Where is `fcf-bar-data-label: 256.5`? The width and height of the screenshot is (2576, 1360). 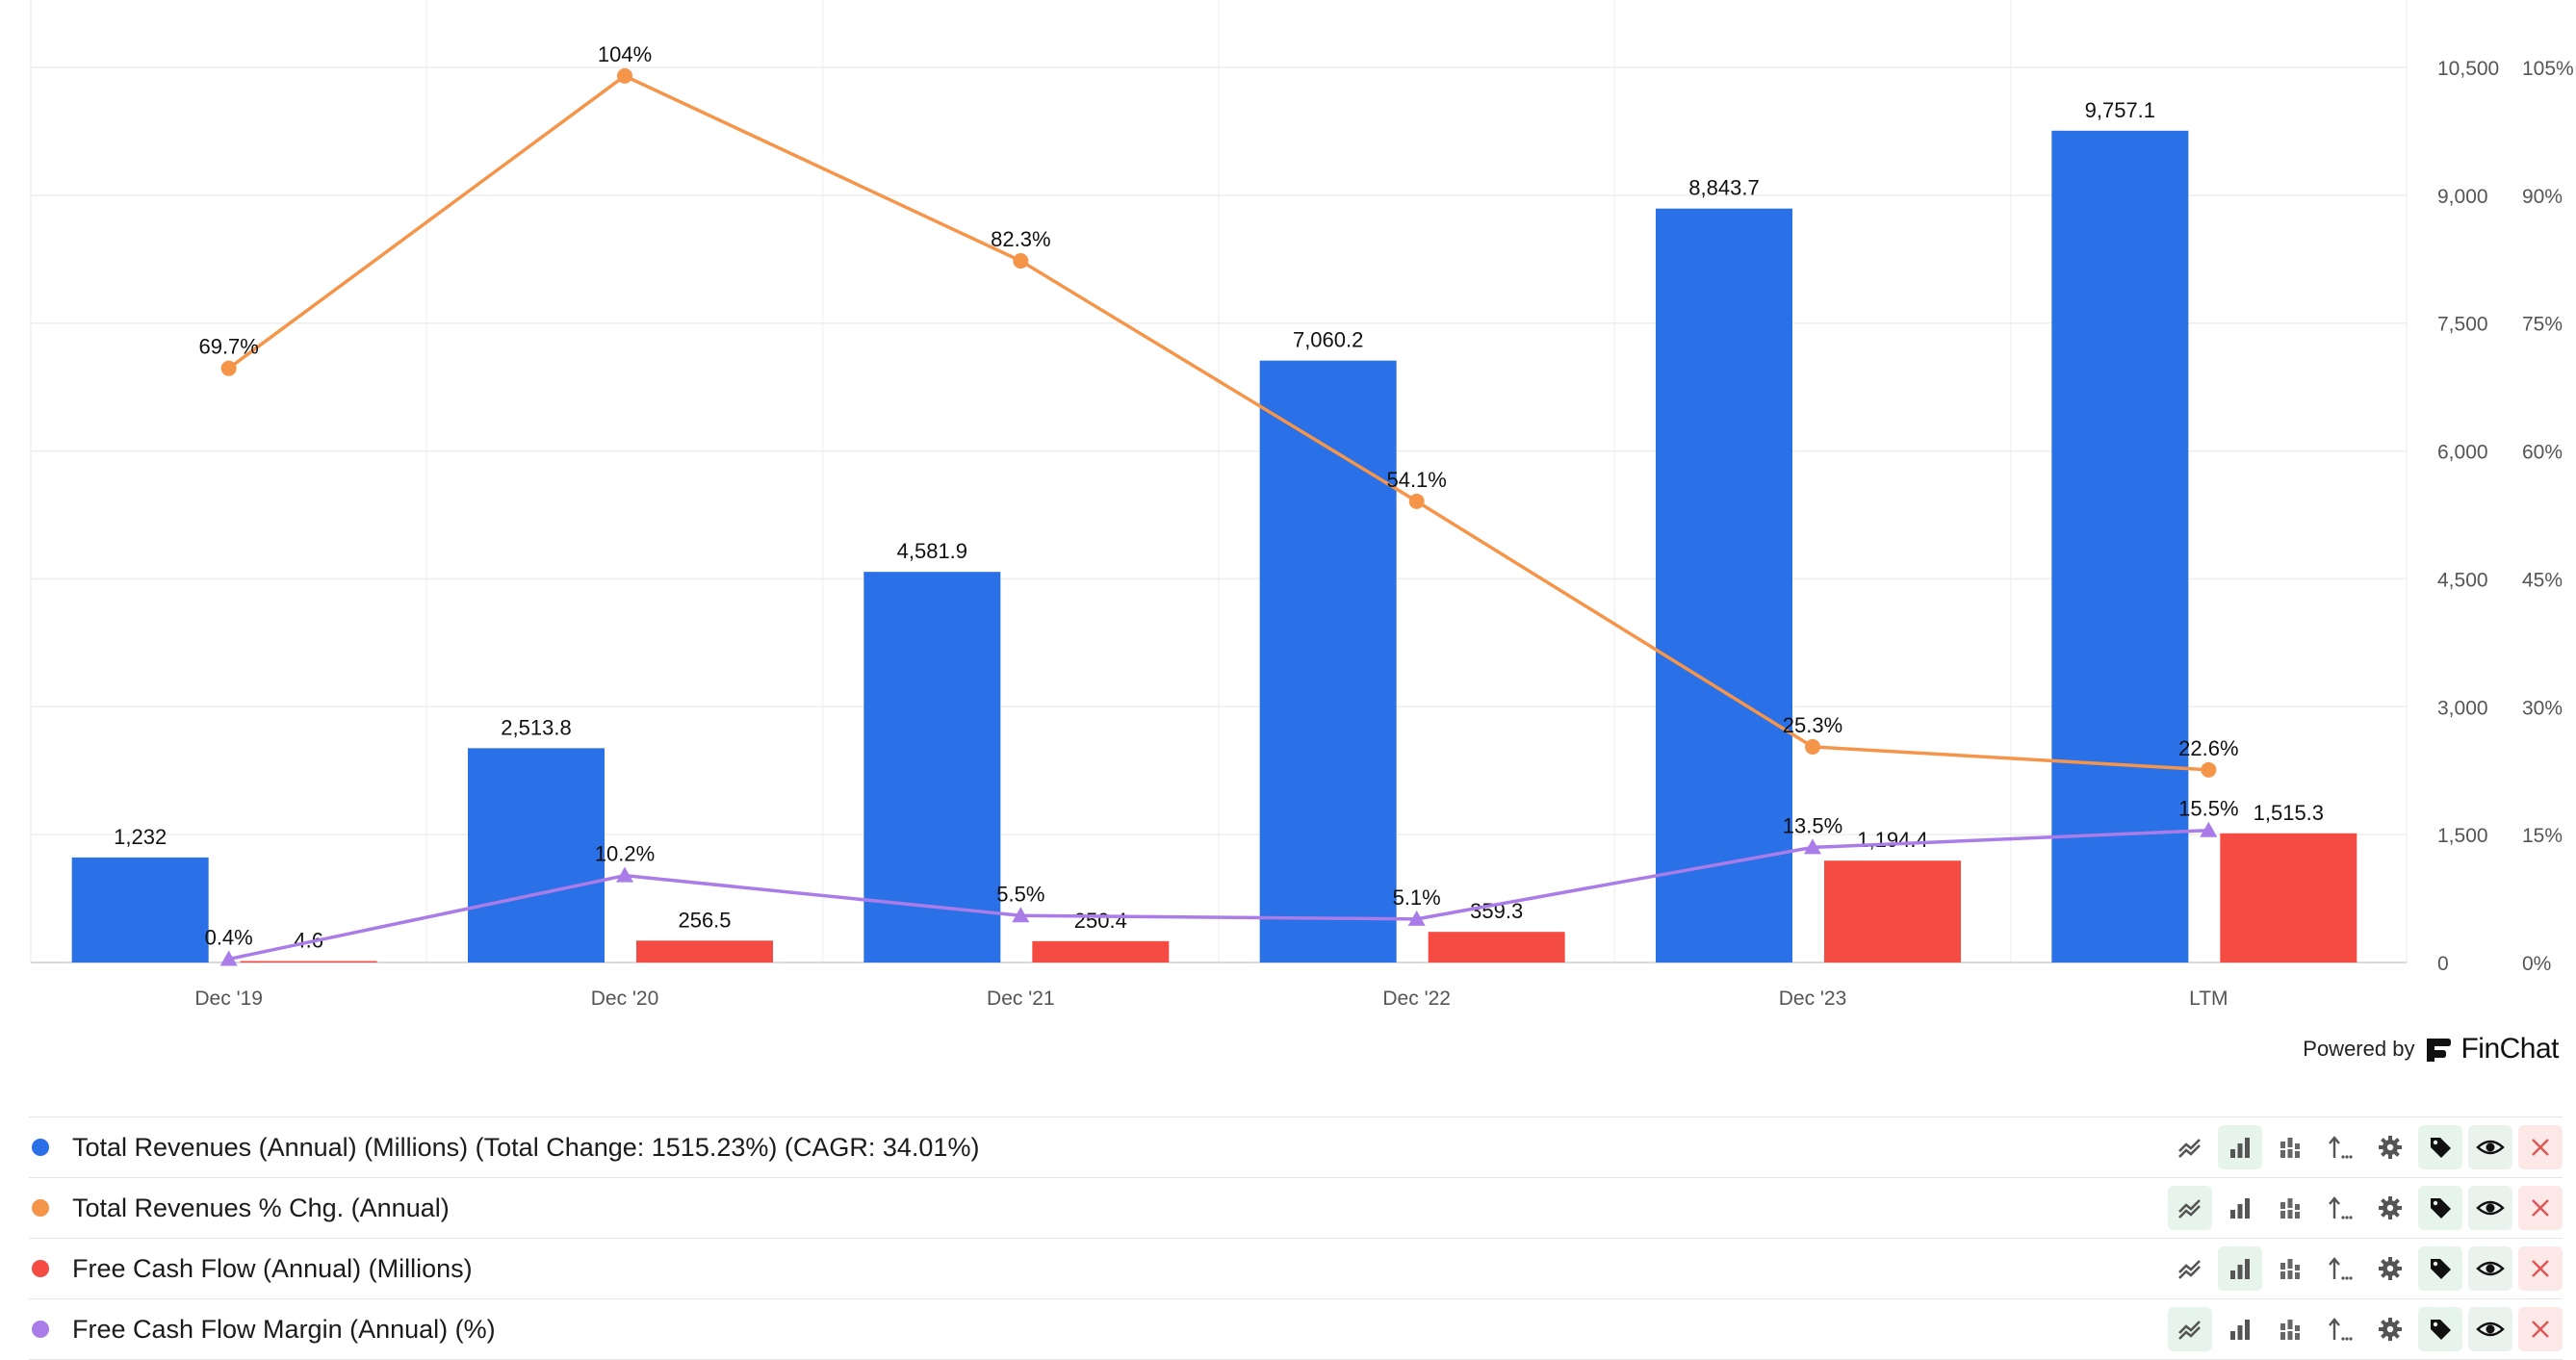
fcf-bar-data-label: 256.5 is located at coordinates (704, 920).